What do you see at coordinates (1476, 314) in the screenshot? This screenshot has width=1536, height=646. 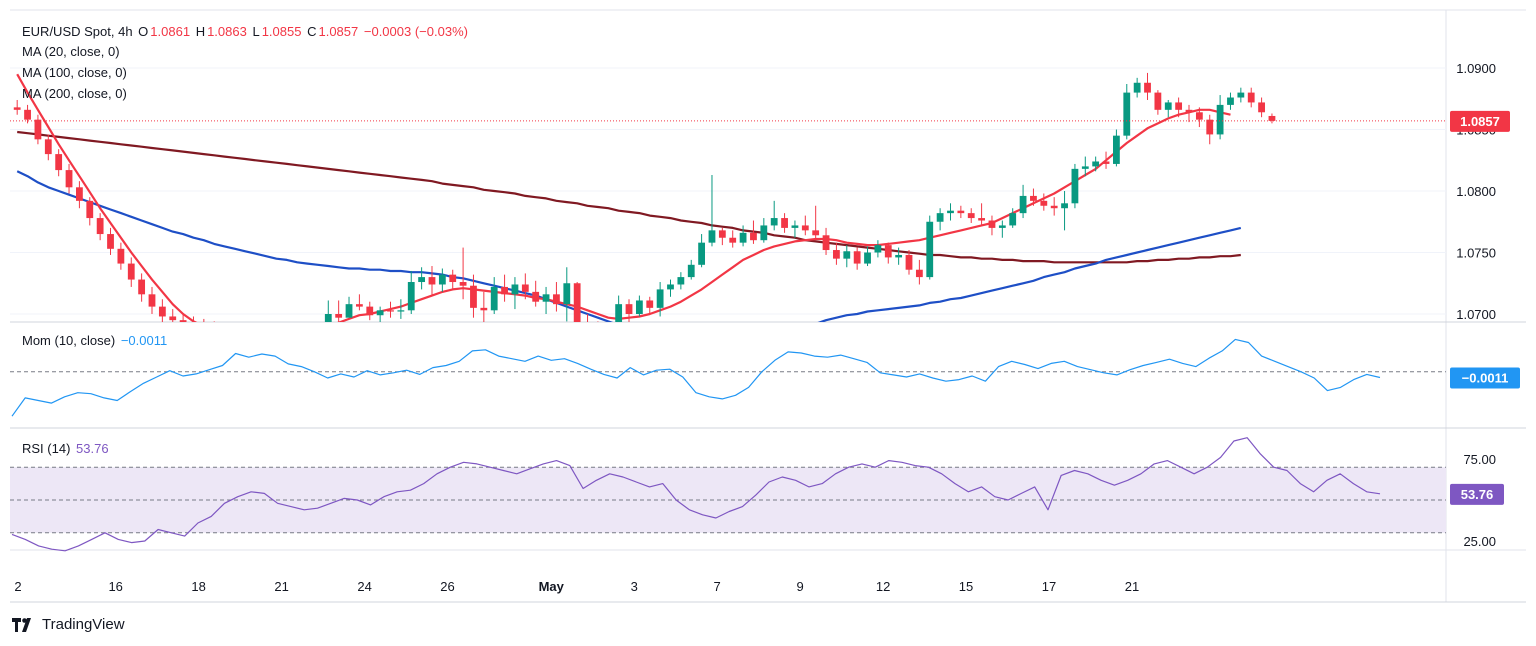 I see `price-tick-label: 1.0700` at bounding box center [1476, 314].